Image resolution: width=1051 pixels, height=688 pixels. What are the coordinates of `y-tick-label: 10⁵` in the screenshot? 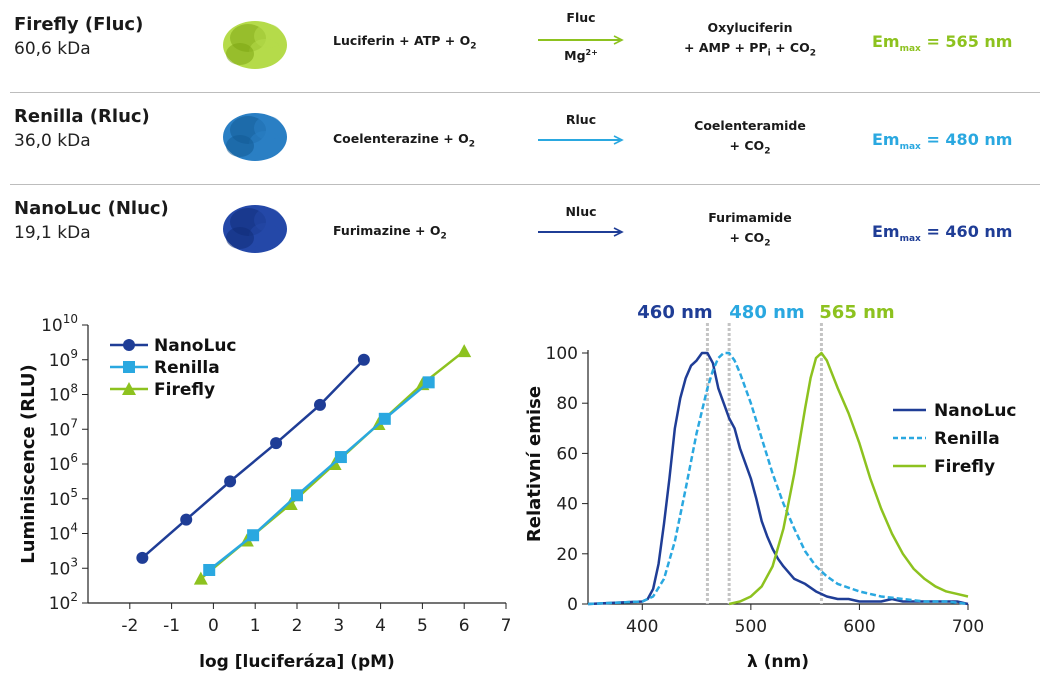 It's located at (63, 498).